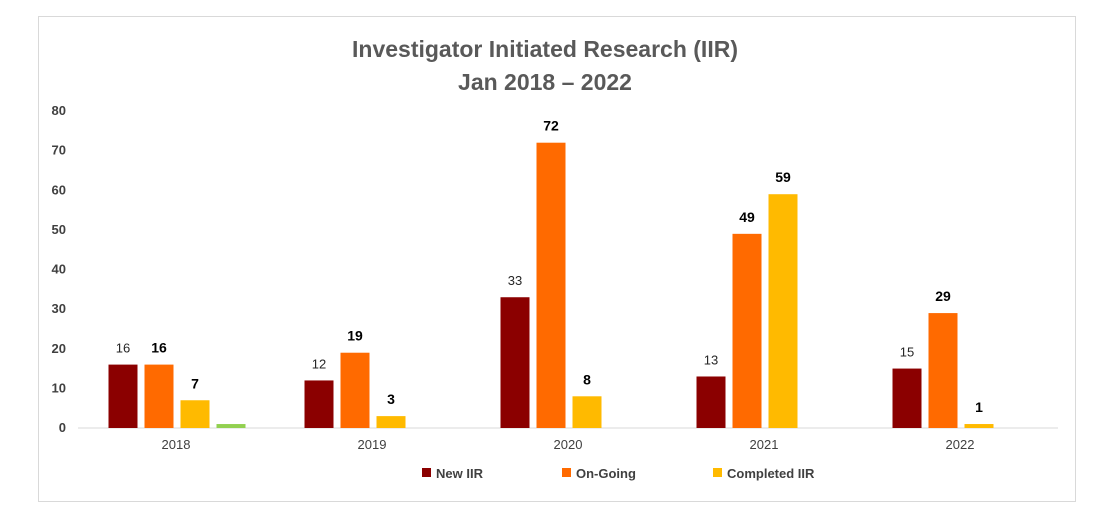 The width and height of the screenshot is (1114, 527). What do you see at coordinates (159, 396) in the screenshot?
I see `bar-on-going-2018` at bounding box center [159, 396].